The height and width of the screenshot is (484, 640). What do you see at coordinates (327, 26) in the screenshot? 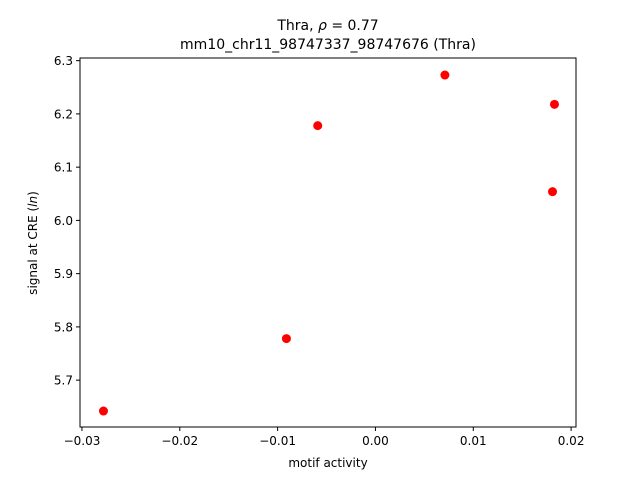
I see `chart-title-line1: Thra, ρ = 0.77` at bounding box center [327, 26].